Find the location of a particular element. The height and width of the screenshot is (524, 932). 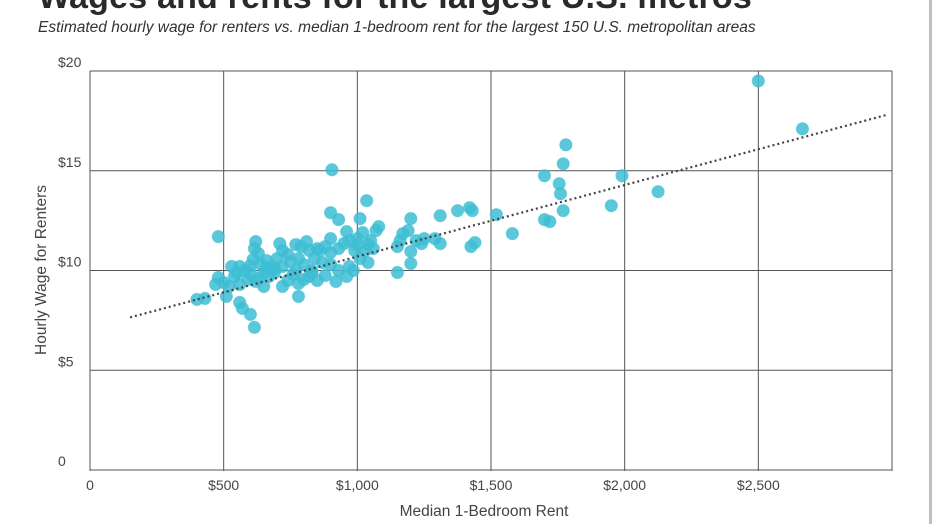

x-tick-label: 0 is located at coordinates (90, 485).